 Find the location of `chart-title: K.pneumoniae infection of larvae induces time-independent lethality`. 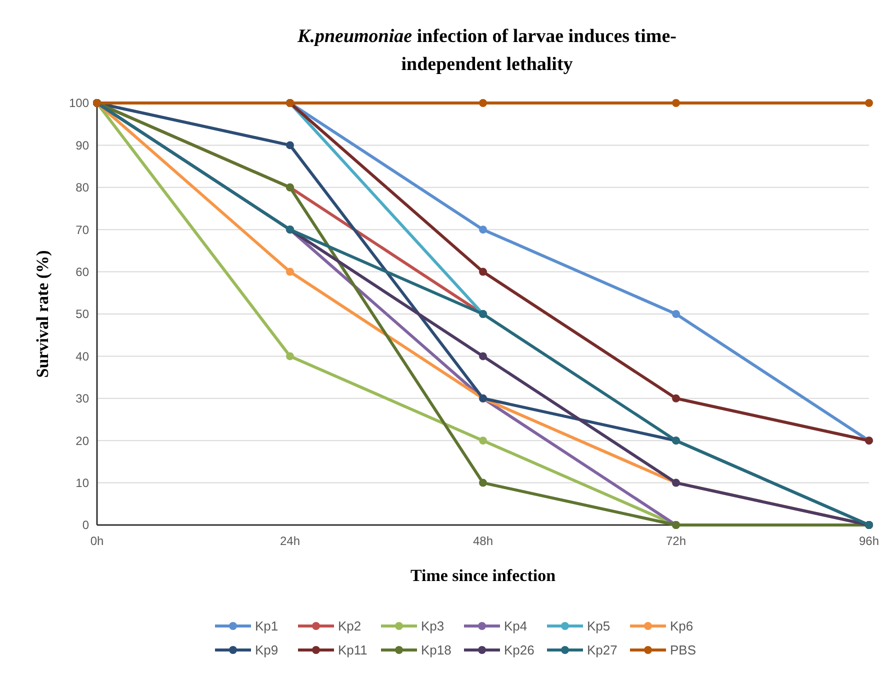

chart-title: K.pneumoniae infection of larvae induces time-independent lethality is located at coordinates (486, 50).